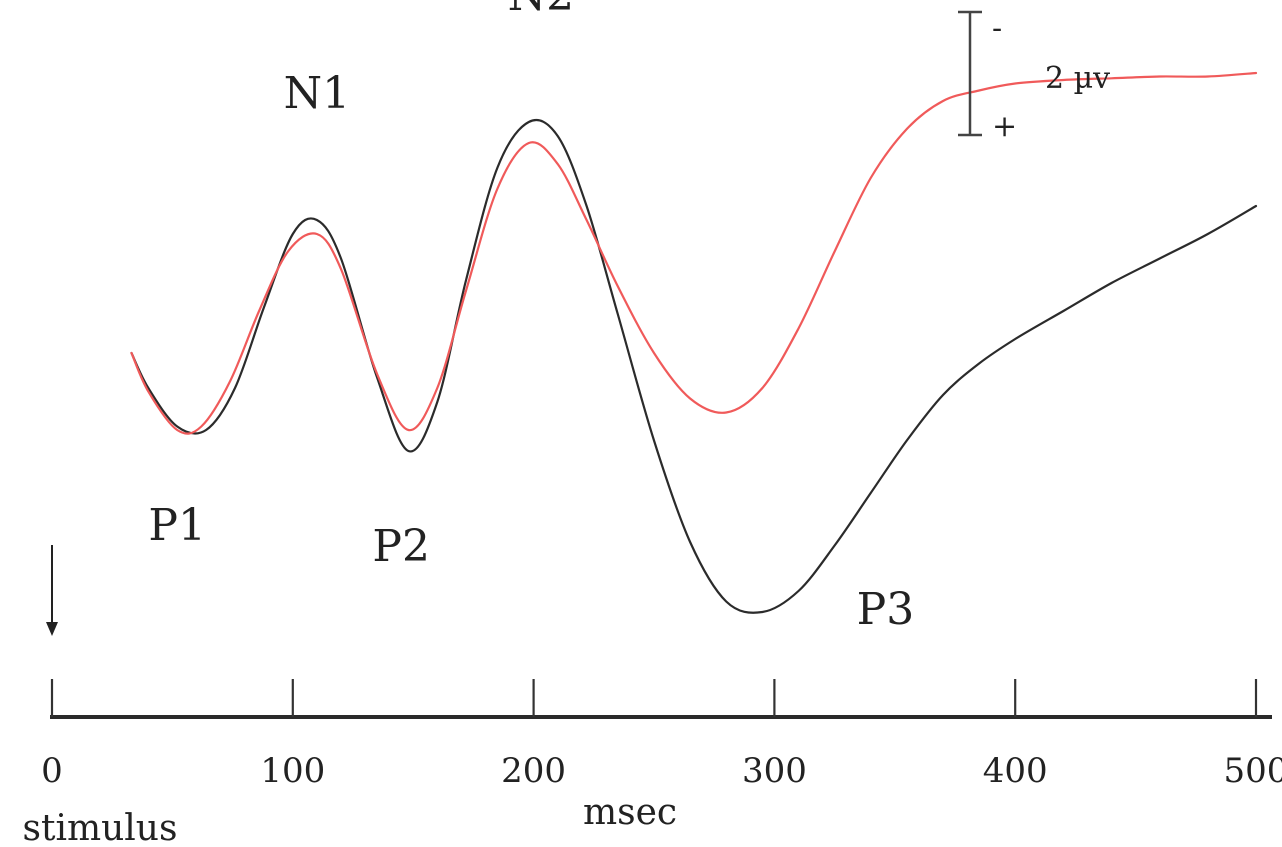 Image resolution: width=1282 pixels, height=847 pixels. What do you see at coordinates (541, 10) in the screenshot?
I see `peak-label-n2: N2` at bounding box center [541, 10].